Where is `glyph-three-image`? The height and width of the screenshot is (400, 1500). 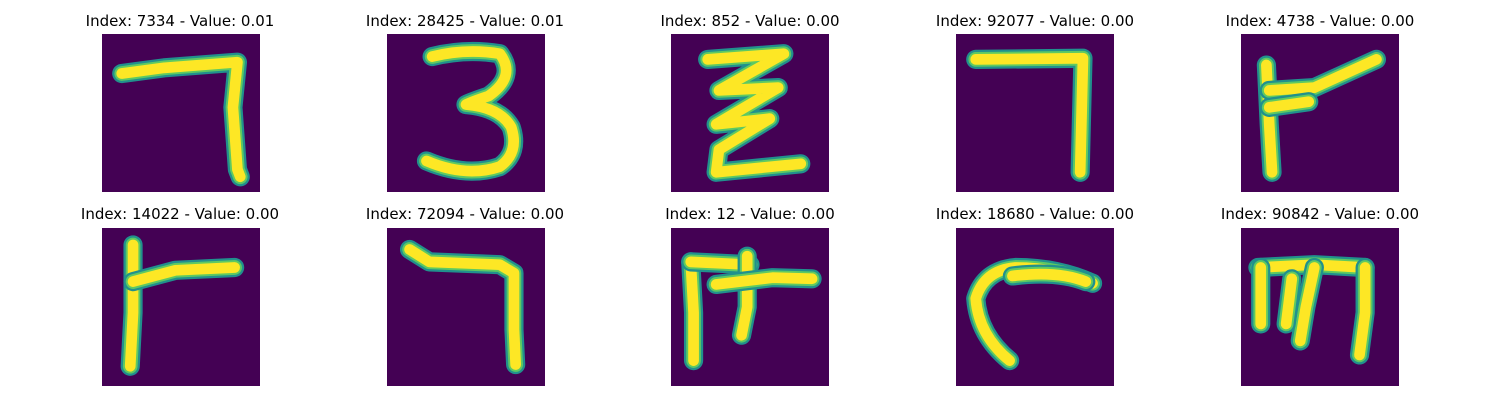 glyph-three-image is located at coordinates (470, 111).